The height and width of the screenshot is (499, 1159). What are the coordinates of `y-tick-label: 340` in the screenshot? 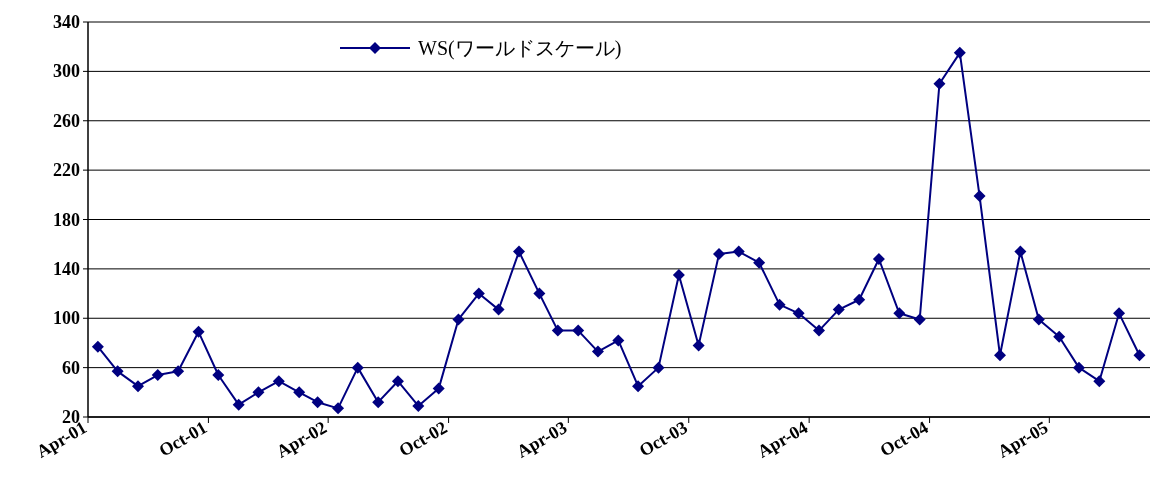 It's located at (66, 22).